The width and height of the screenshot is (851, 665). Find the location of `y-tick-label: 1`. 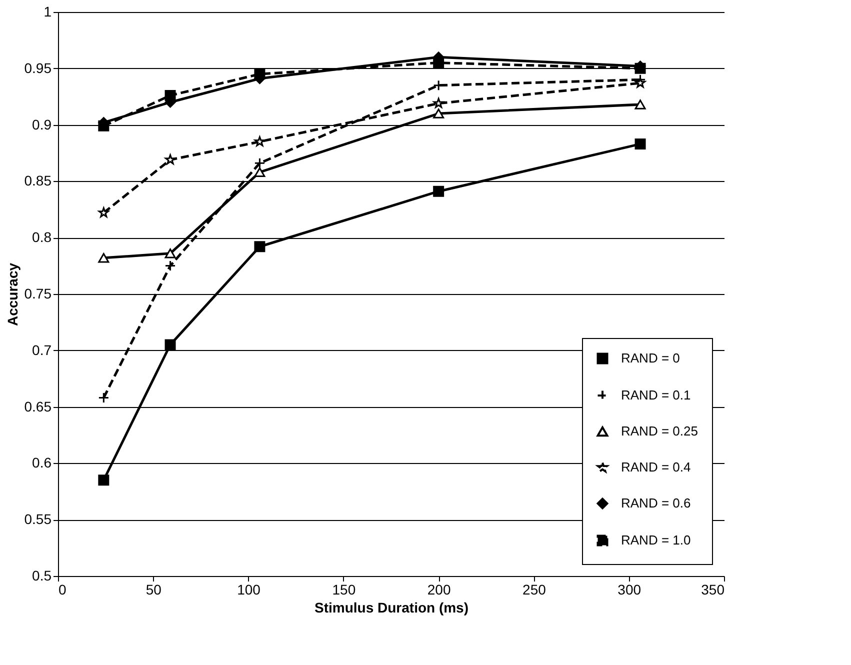

y-tick-label: 1 is located at coordinates (48, 12).